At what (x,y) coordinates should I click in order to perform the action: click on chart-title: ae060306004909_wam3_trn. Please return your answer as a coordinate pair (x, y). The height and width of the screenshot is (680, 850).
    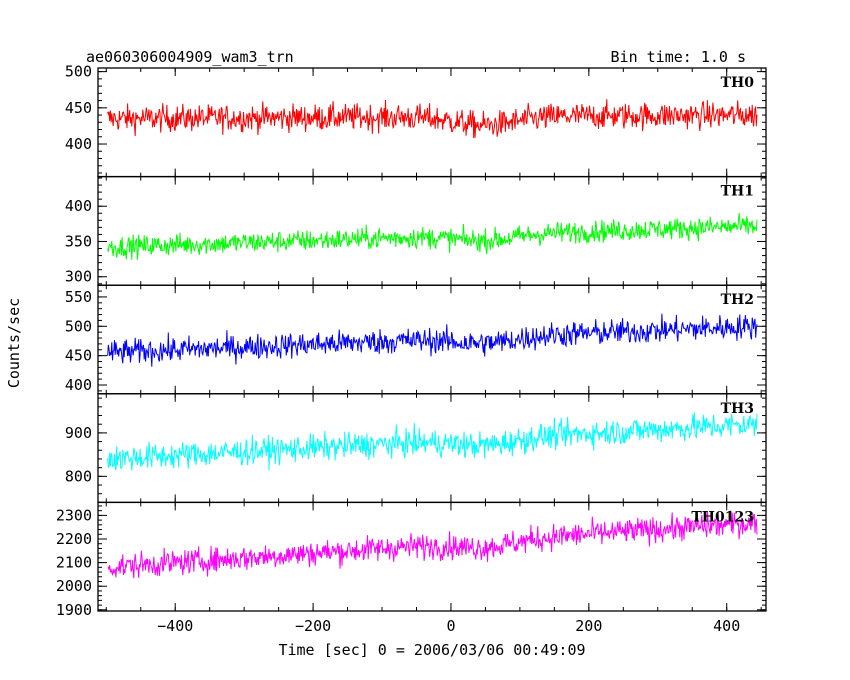
    Looking at the image, I should click on (190, 57).